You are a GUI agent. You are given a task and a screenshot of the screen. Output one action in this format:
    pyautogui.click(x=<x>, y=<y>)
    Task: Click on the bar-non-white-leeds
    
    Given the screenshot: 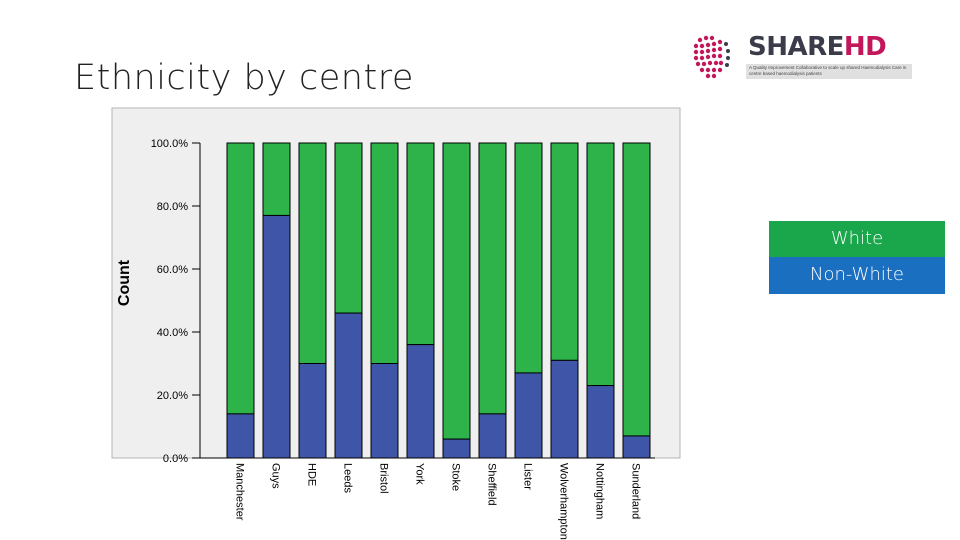 What is the action you would take?
    pyautogui.click(x=348, y=385)
    